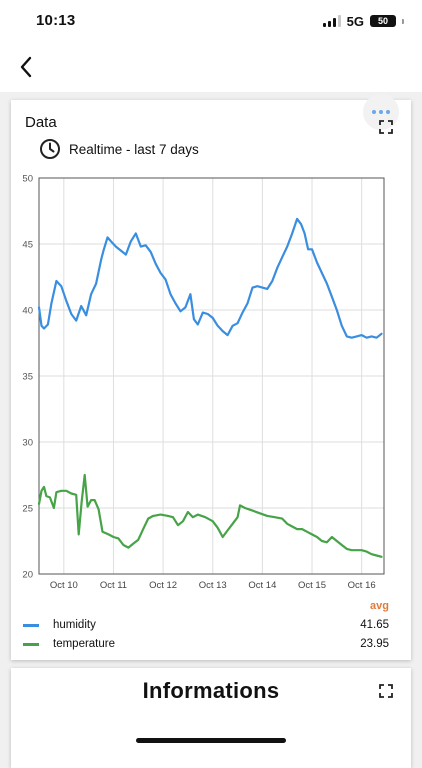 This screenshot has width=422, height=768. I want to click on series-line-temperature, so click(210, 515).